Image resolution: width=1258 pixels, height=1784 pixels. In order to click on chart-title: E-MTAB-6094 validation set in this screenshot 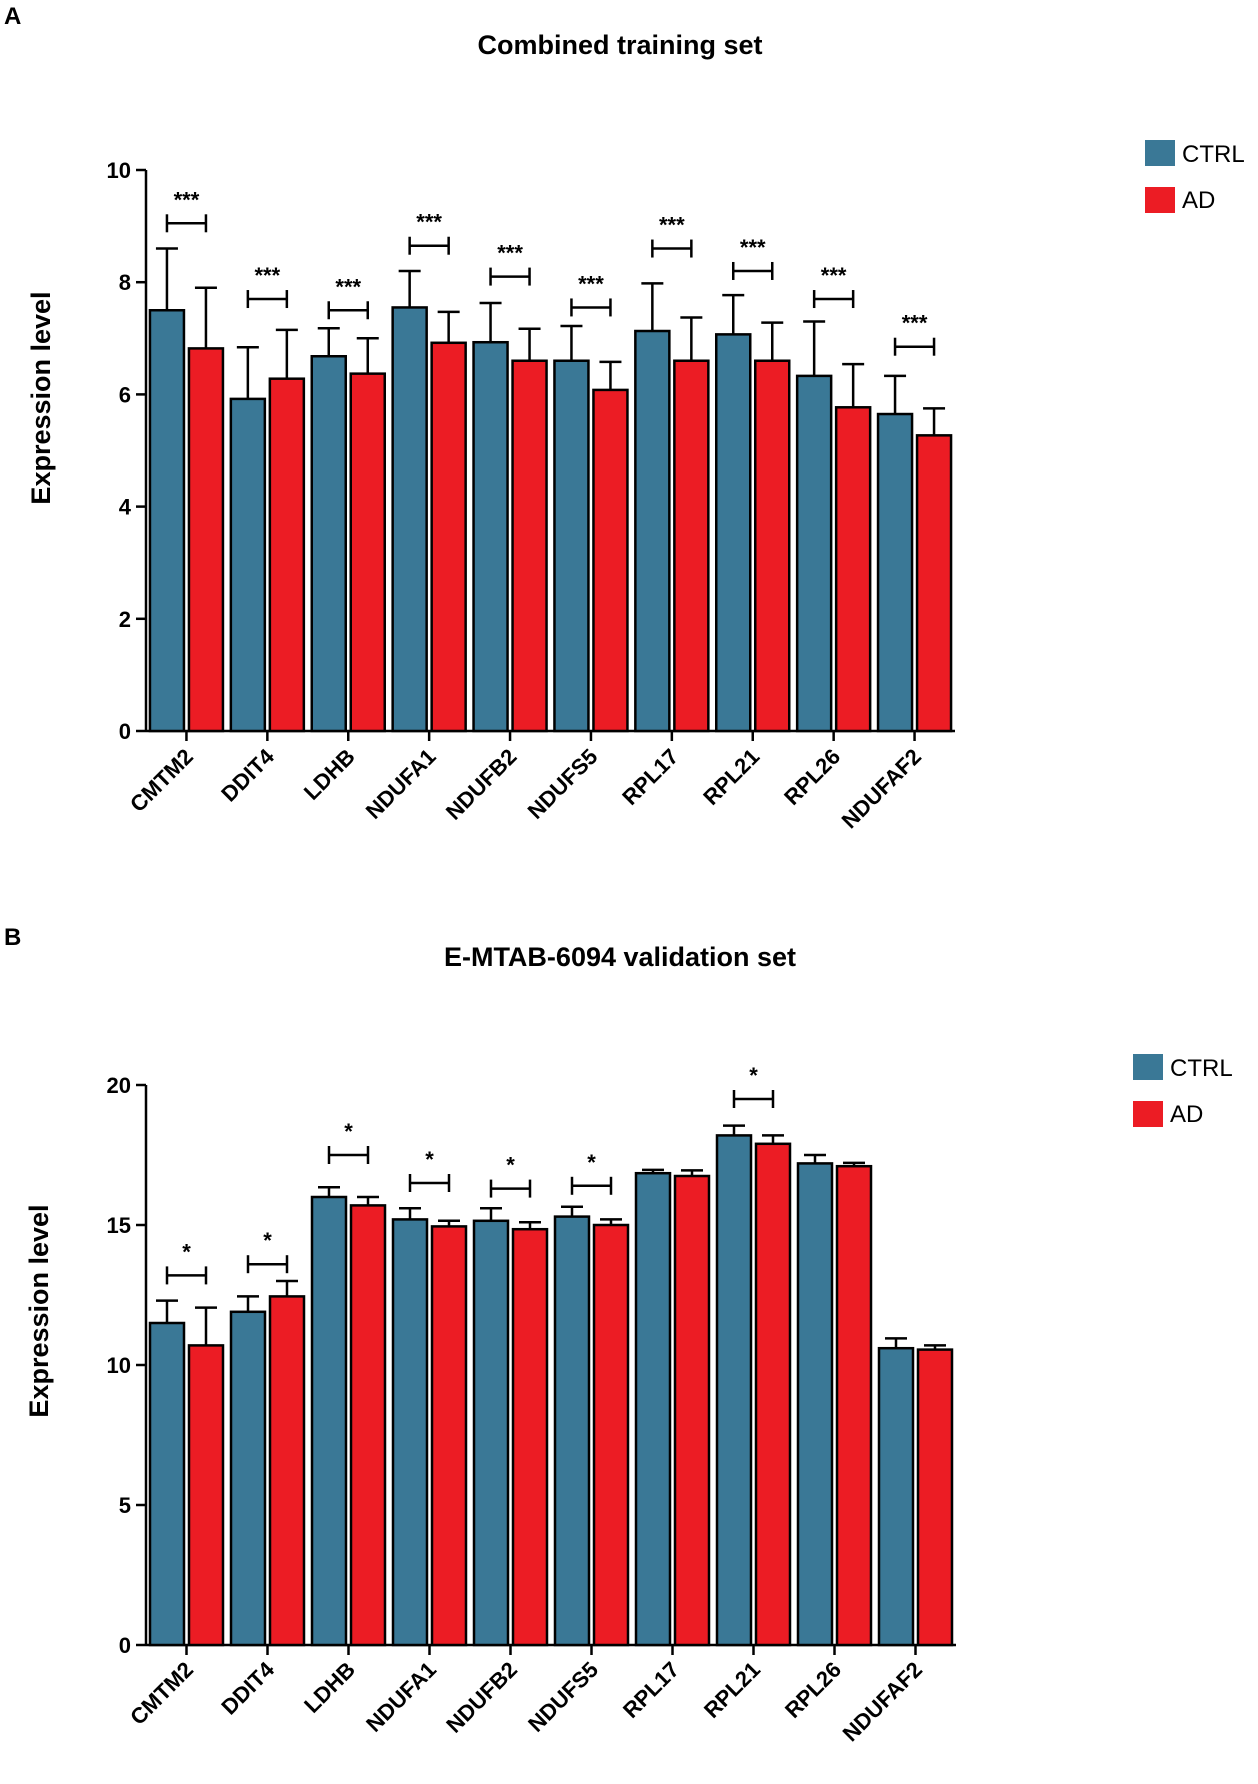, I will do `click(620, 957)`.